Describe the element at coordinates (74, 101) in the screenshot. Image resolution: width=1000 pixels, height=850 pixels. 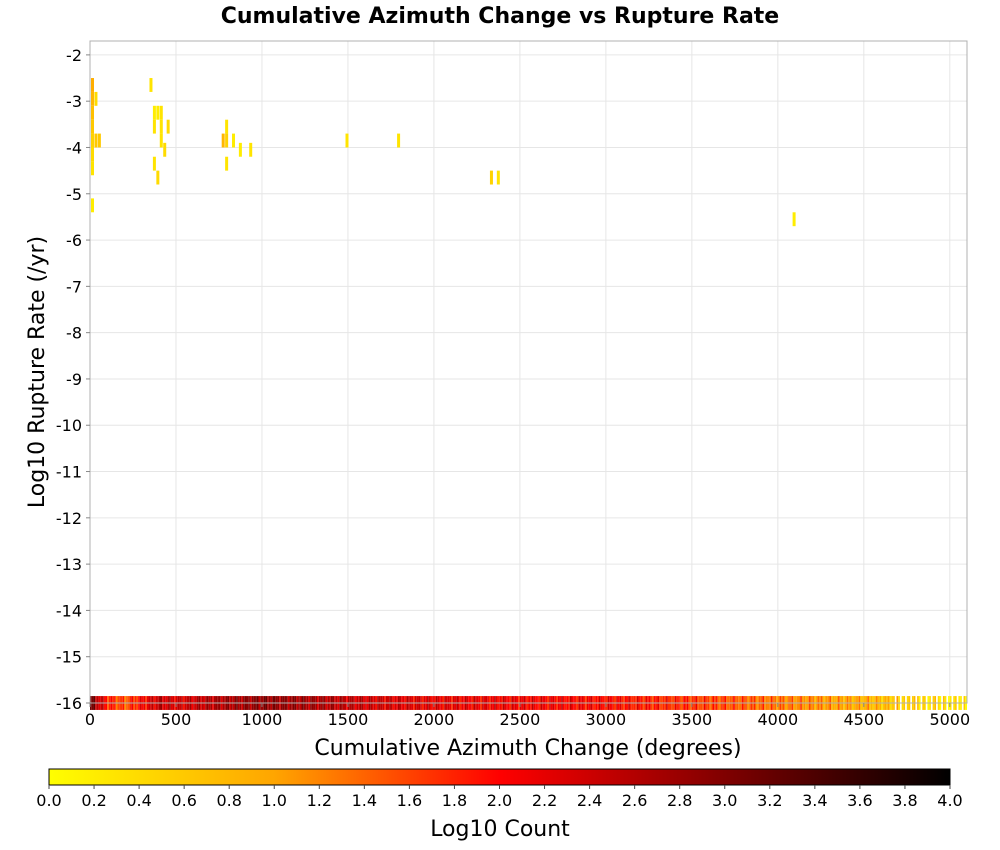
I see `y-tick-label: -3` at that location.